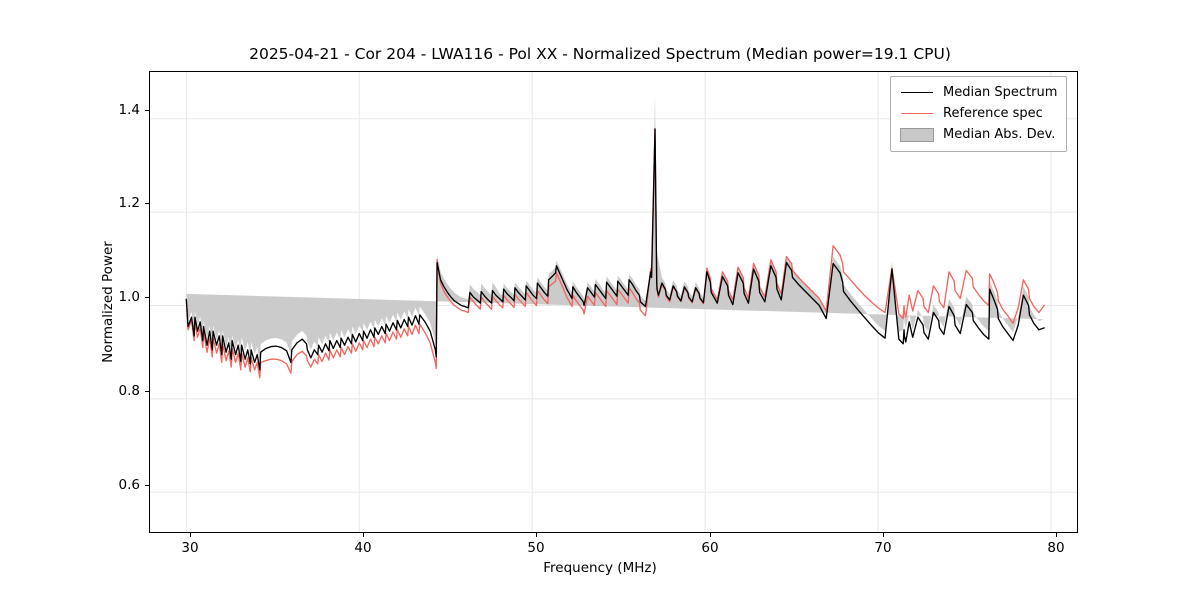 The image size is (1200, 600). Describe the element at coordinates (129, 297) in the screenshot. I see `y-tick-label-2: 1.0` at that location.